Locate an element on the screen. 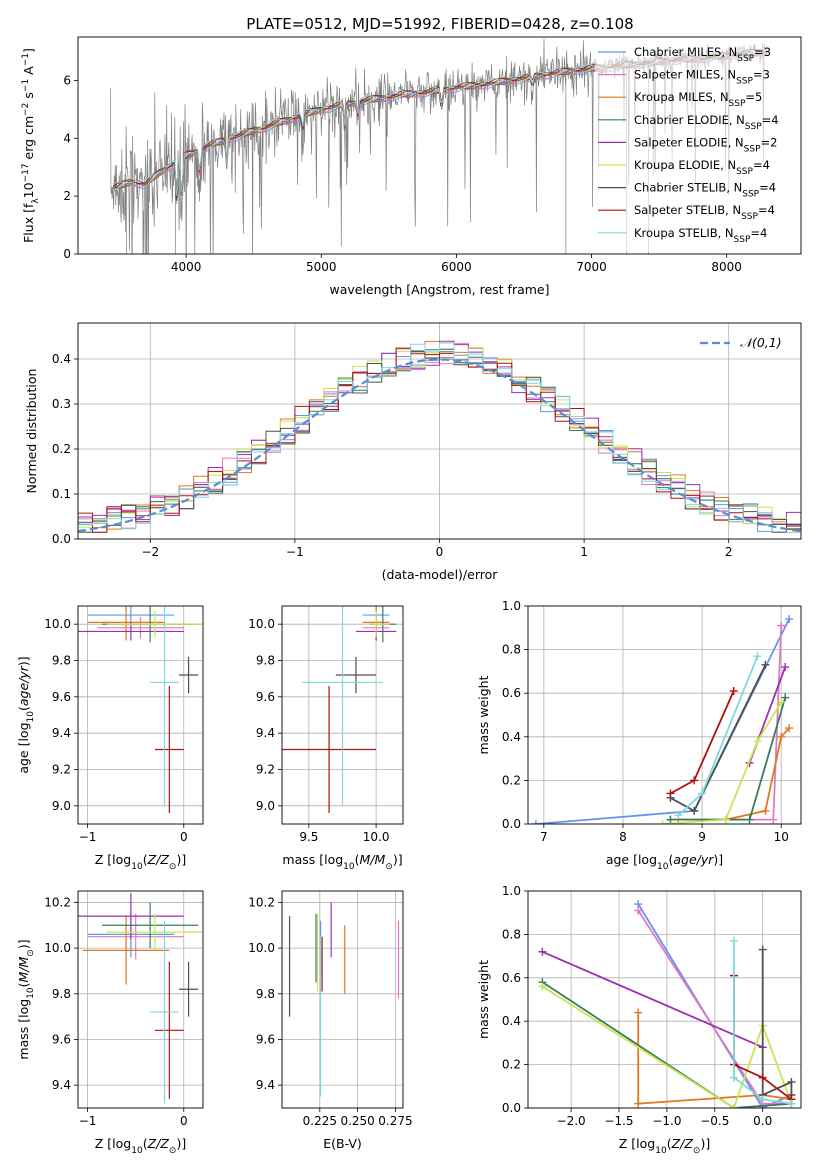  x-axis-label-part: ( is located at coordinates (670, 859).